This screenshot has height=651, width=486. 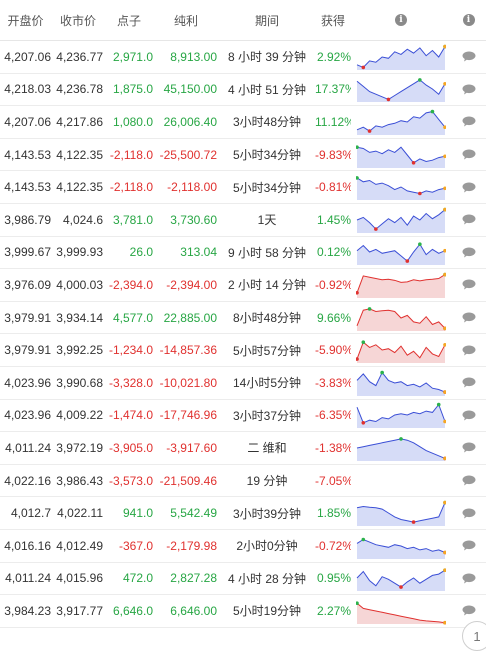 What do you see at coordinates (333, 154) in the screenshot?
I see `gain-cell: -9.83%` at bounding box center [333, 154].